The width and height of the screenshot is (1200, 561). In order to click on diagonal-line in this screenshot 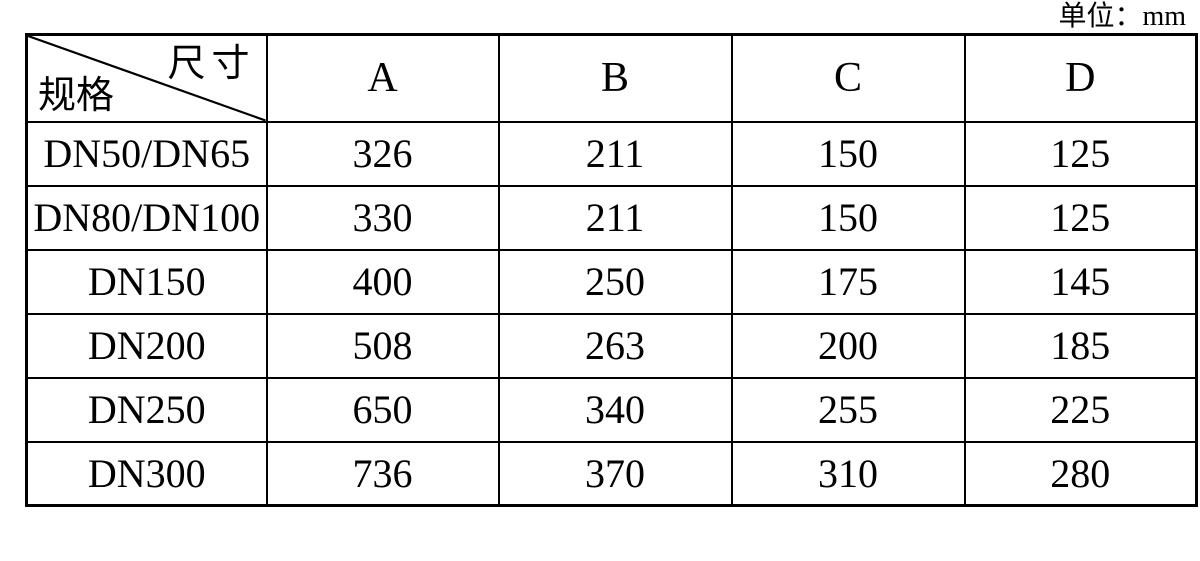, I will do `click(147, 78)`.